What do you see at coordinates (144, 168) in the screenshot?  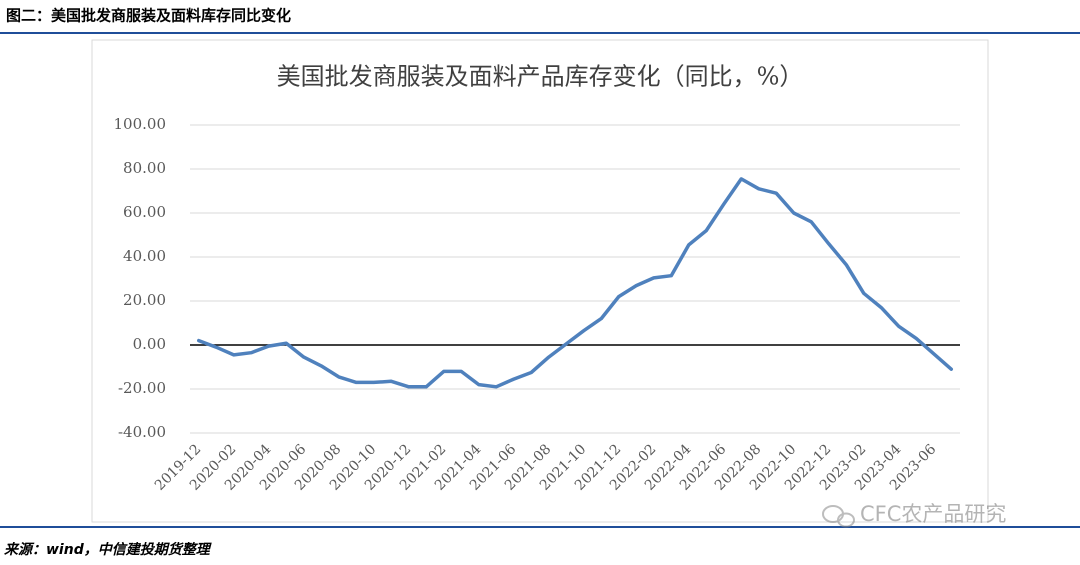 I see `y-tick-label: 80.00` at bounding box center [144, 168].